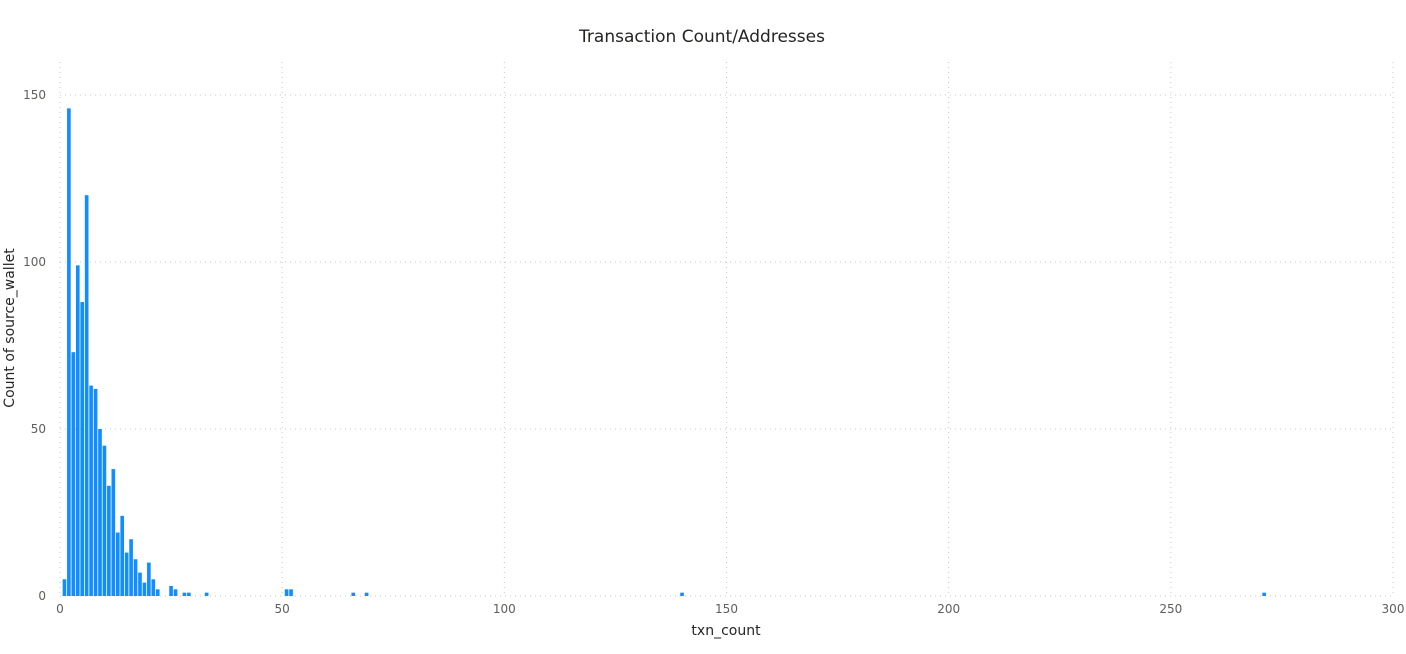  I want to click on x-axis-ticks: 0 50 100 150 200 250 300, so click(730, 609).